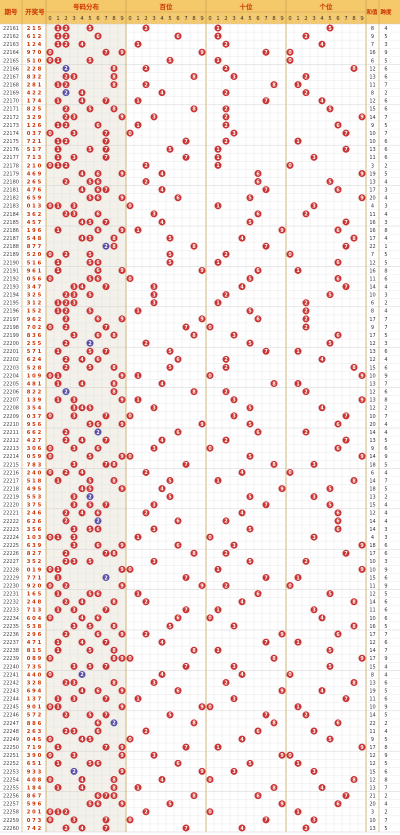 The image size is (400, 835). I want to click on issue-number: 22215, so click(11, 465).